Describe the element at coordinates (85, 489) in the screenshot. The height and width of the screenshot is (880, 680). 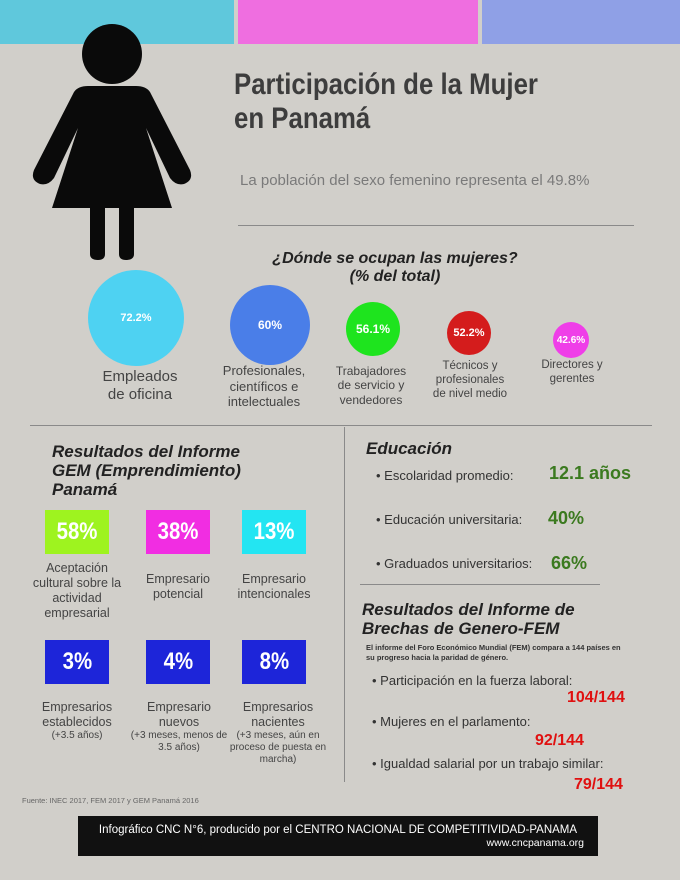
I see `gem-title-line3: Panamá` at that location.